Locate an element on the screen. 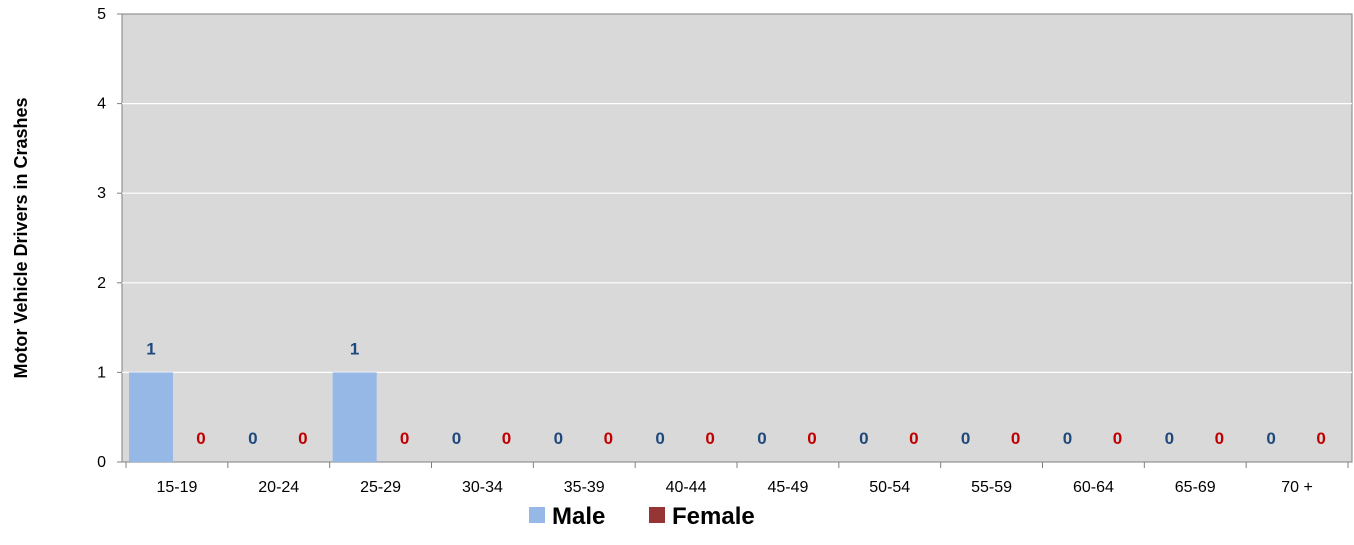  y-tick-label: 4 is located at coordinates (101, 104).